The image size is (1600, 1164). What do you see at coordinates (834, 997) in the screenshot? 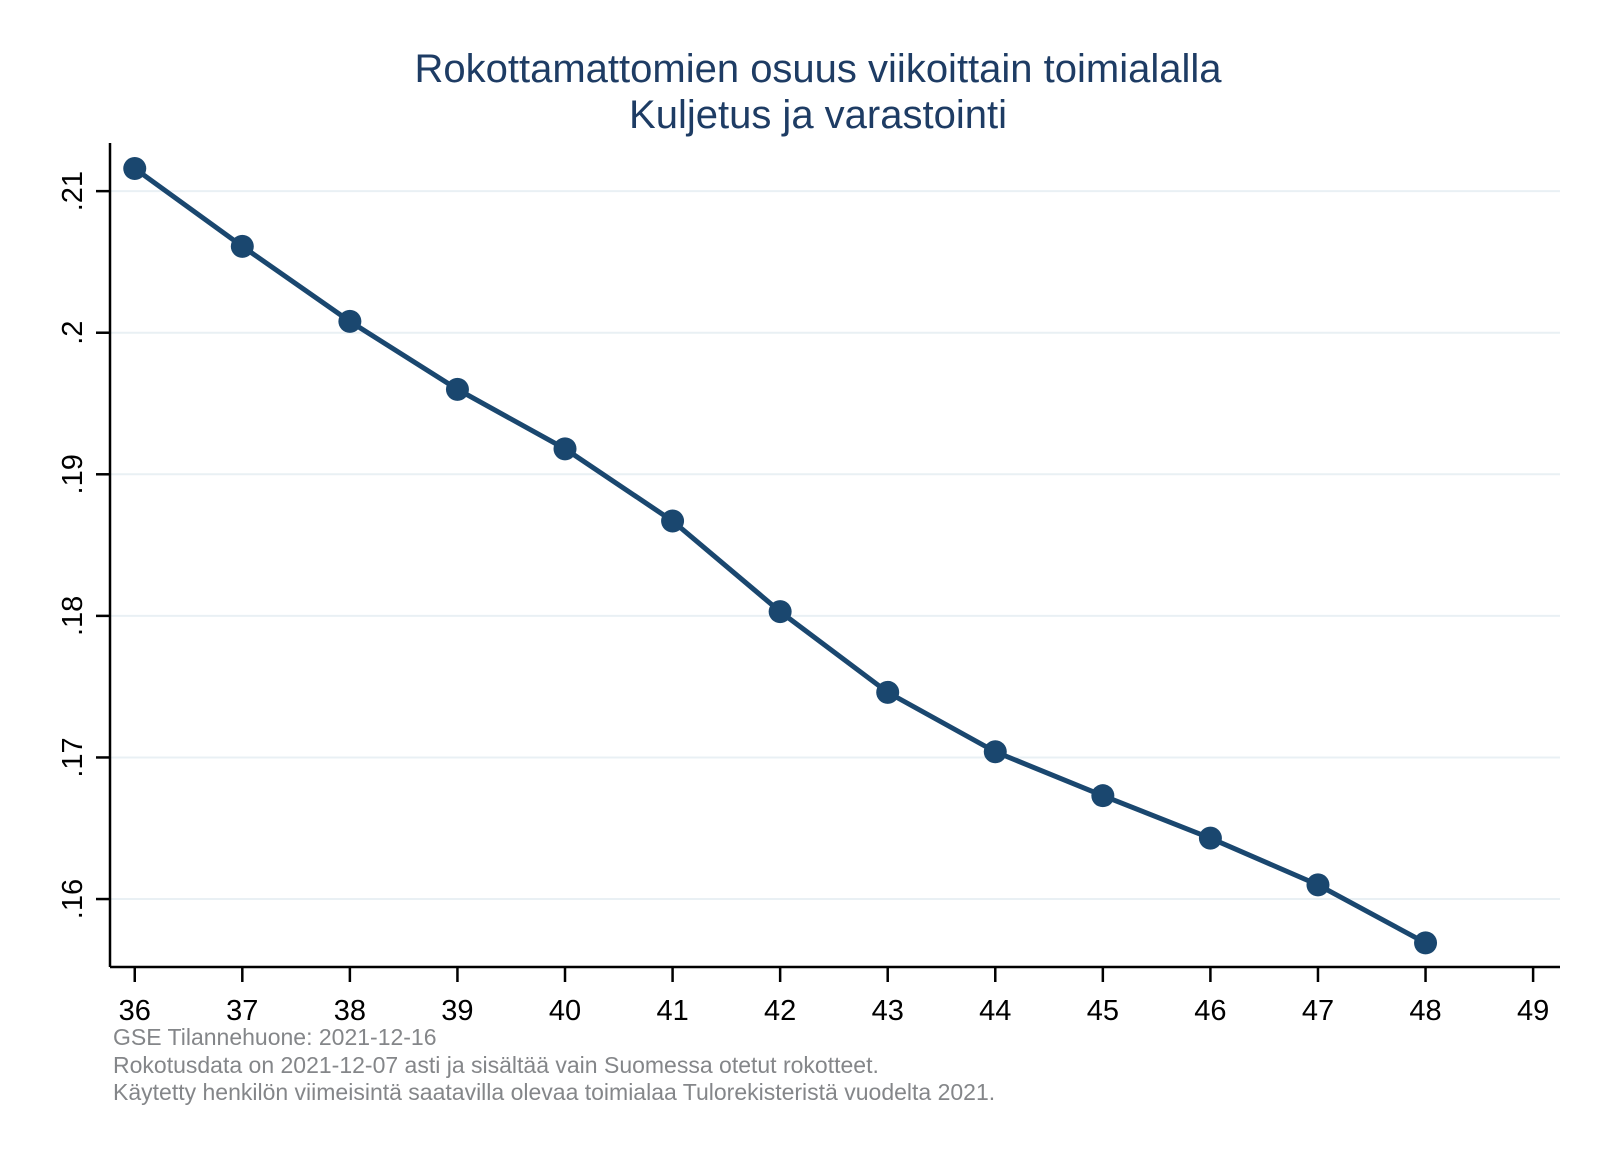
I see `x-axis-ticks: 36 37 38 39 40 41 42 43 44 45 46 47 48 49` at bounding box center [834, 997].